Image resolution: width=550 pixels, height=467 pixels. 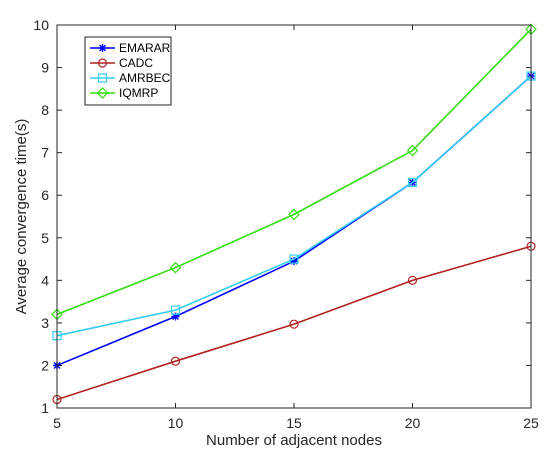 I want to click on legend-label: EMARAR, so click(x=145, y=48).